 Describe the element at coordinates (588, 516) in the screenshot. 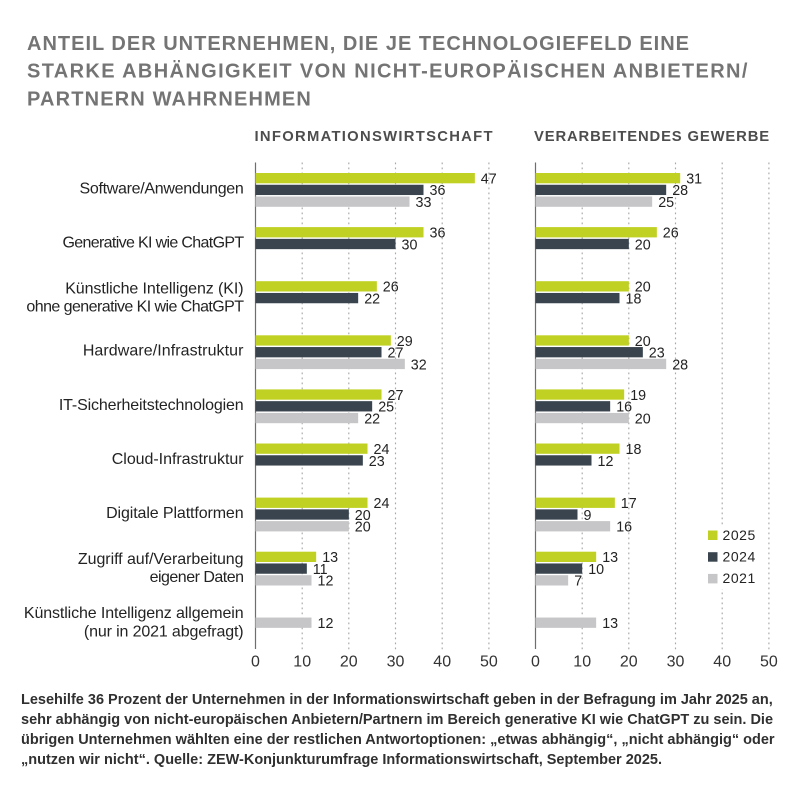

I see `svg-text: 9` at that location.